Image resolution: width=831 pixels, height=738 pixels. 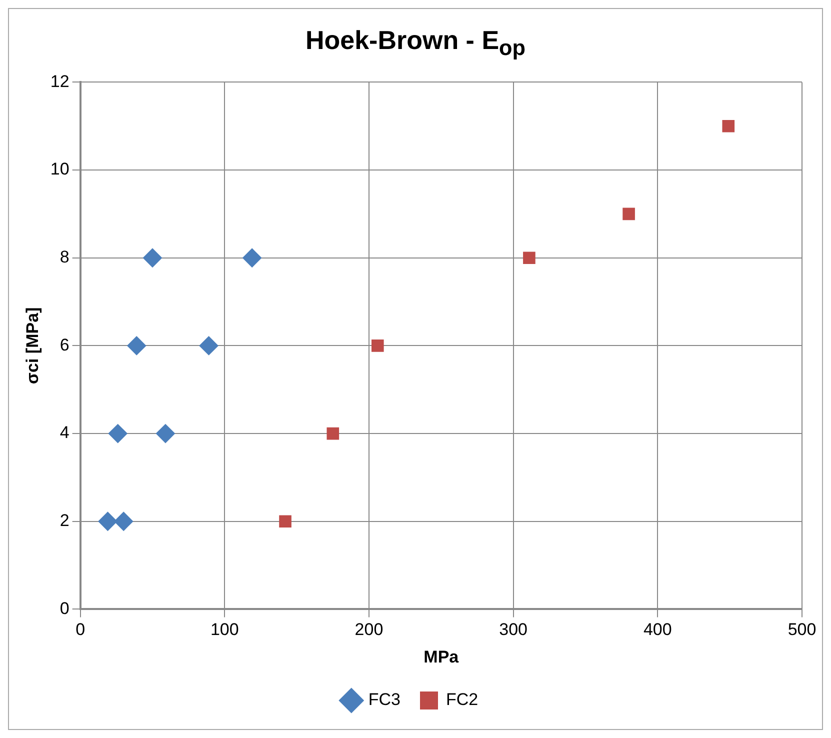 What do you see at coordinates (369, 630) in the screenshot?
I see `x-tick-label: 200` at bounding box center [369, 630].